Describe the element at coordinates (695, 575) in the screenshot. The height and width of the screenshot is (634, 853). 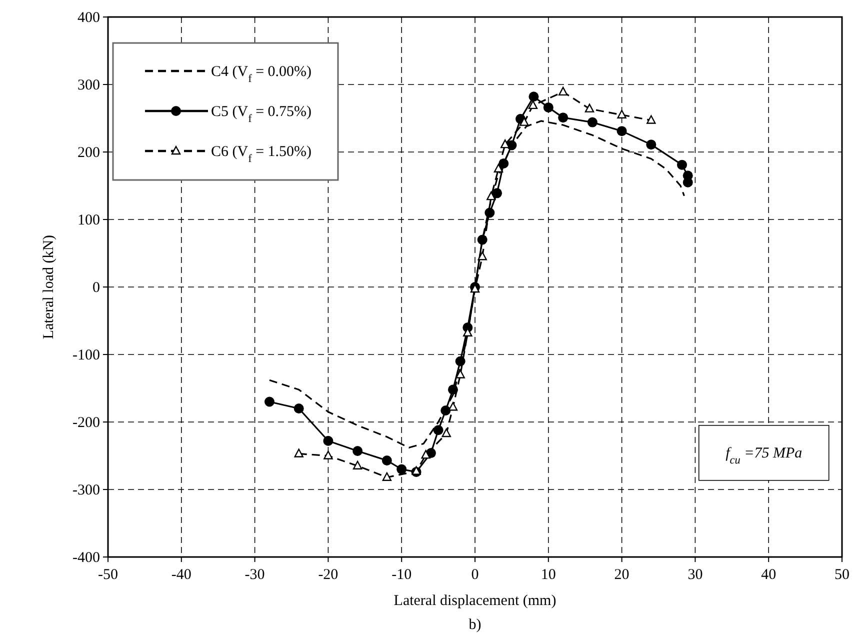
I see `x-tick-label: 30` at that location.